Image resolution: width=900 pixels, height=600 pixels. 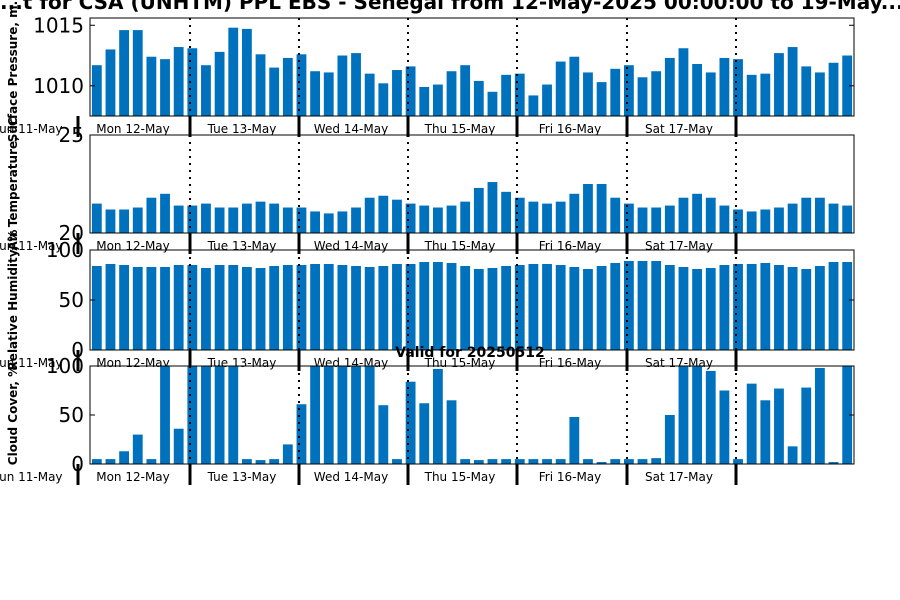 I want to click on valid-label: Valid for 20250512, so click(x=470, y=353).